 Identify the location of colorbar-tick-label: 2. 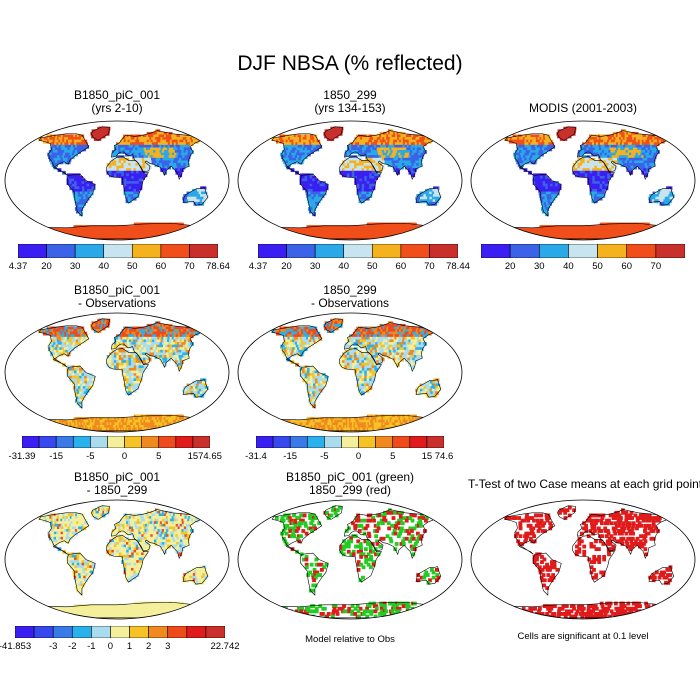
(148, 646).